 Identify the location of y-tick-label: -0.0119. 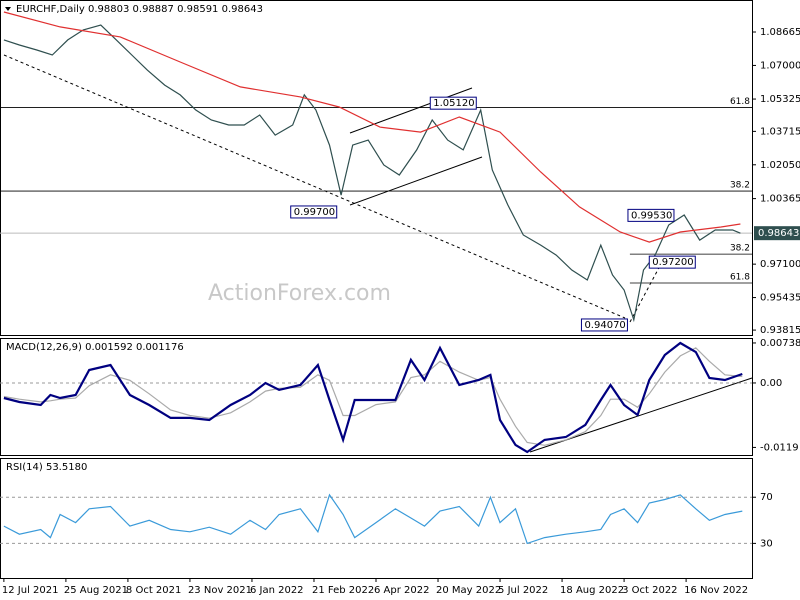
(779, 447).